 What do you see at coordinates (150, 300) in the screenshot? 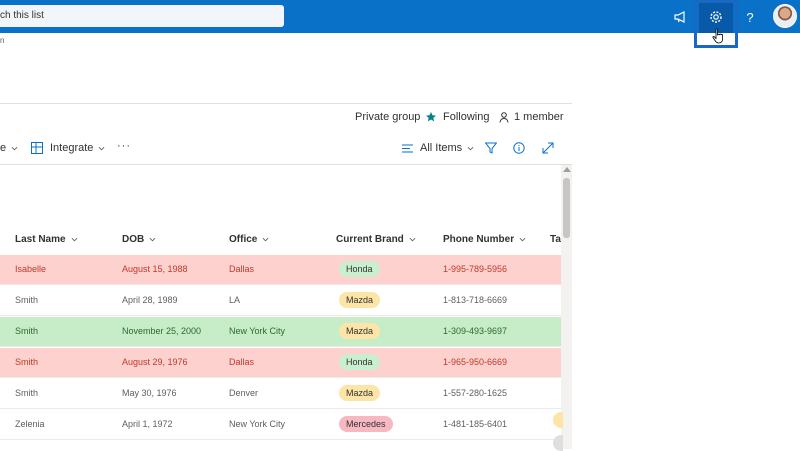
I see `cell-dob: April 28, 1989` at bounding box center [150, 300].